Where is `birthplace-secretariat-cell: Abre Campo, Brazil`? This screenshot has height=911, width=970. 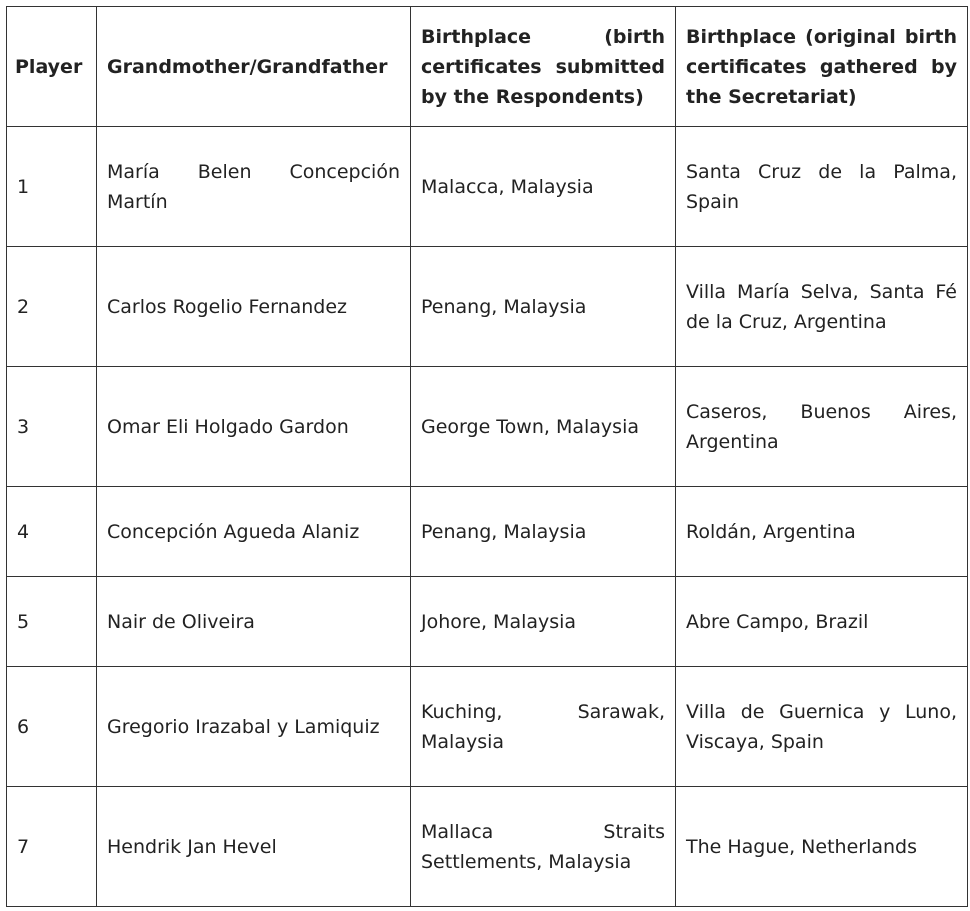
birthplace-secretariat-cell: Abre Campo, Brazil is located at coordinates (822, 622).